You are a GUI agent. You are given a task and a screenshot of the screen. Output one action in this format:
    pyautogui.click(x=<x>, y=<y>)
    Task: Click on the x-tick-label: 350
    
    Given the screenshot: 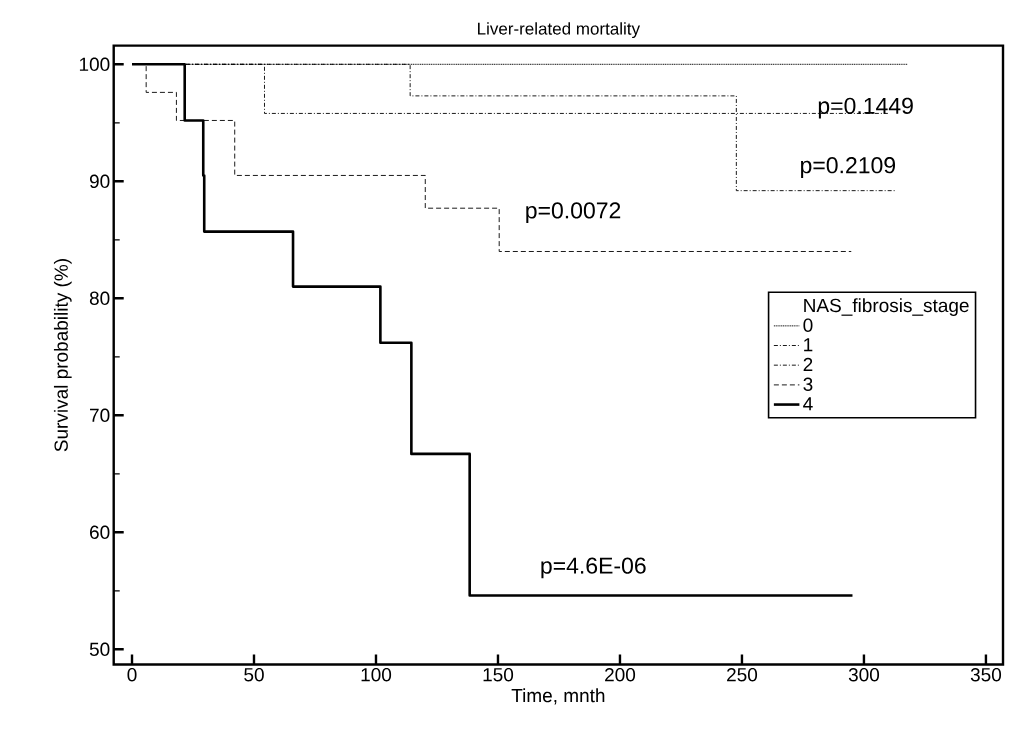 What is the action you would take?
    pyautogui.click(x=986, y=675)
    